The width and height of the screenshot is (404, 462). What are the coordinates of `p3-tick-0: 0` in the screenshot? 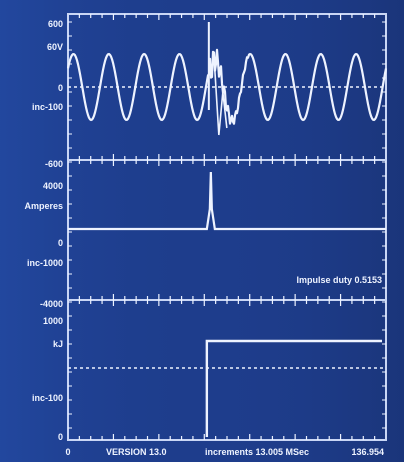 It's located at (60, 437).